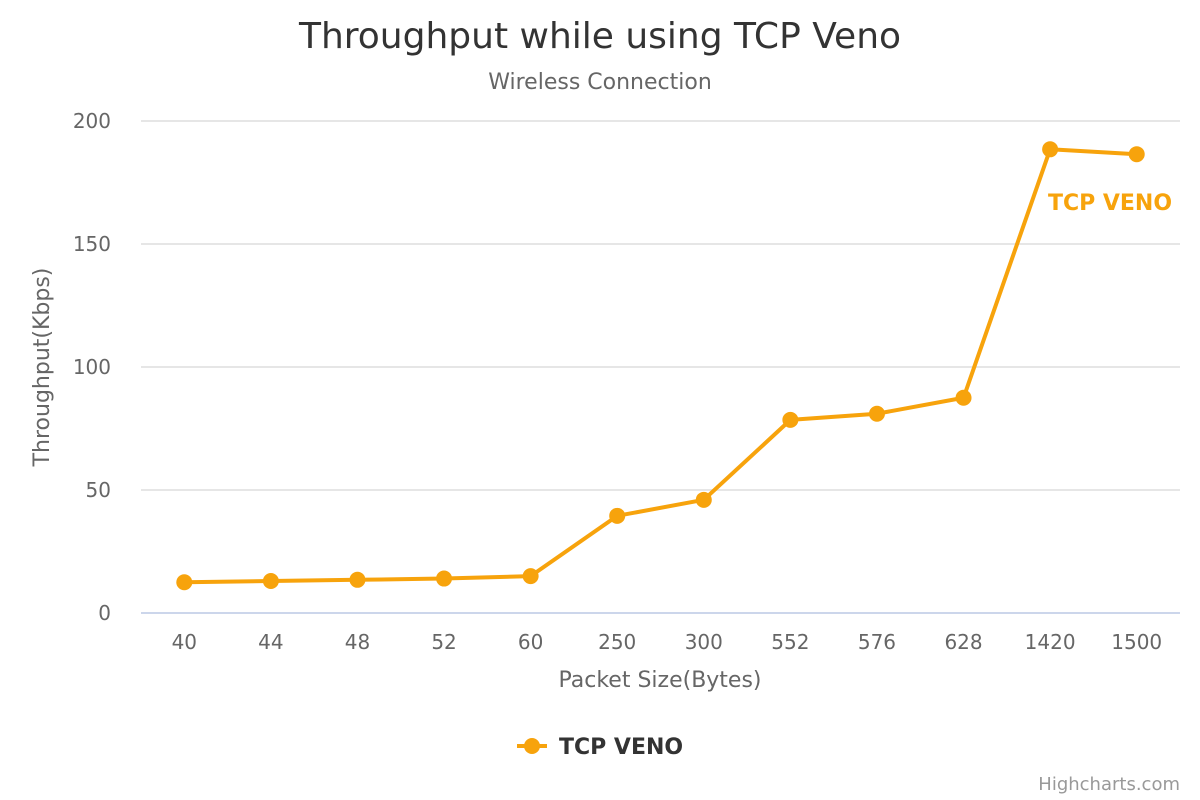  I want to click on x-tick-label: 300, so click(704, 642).